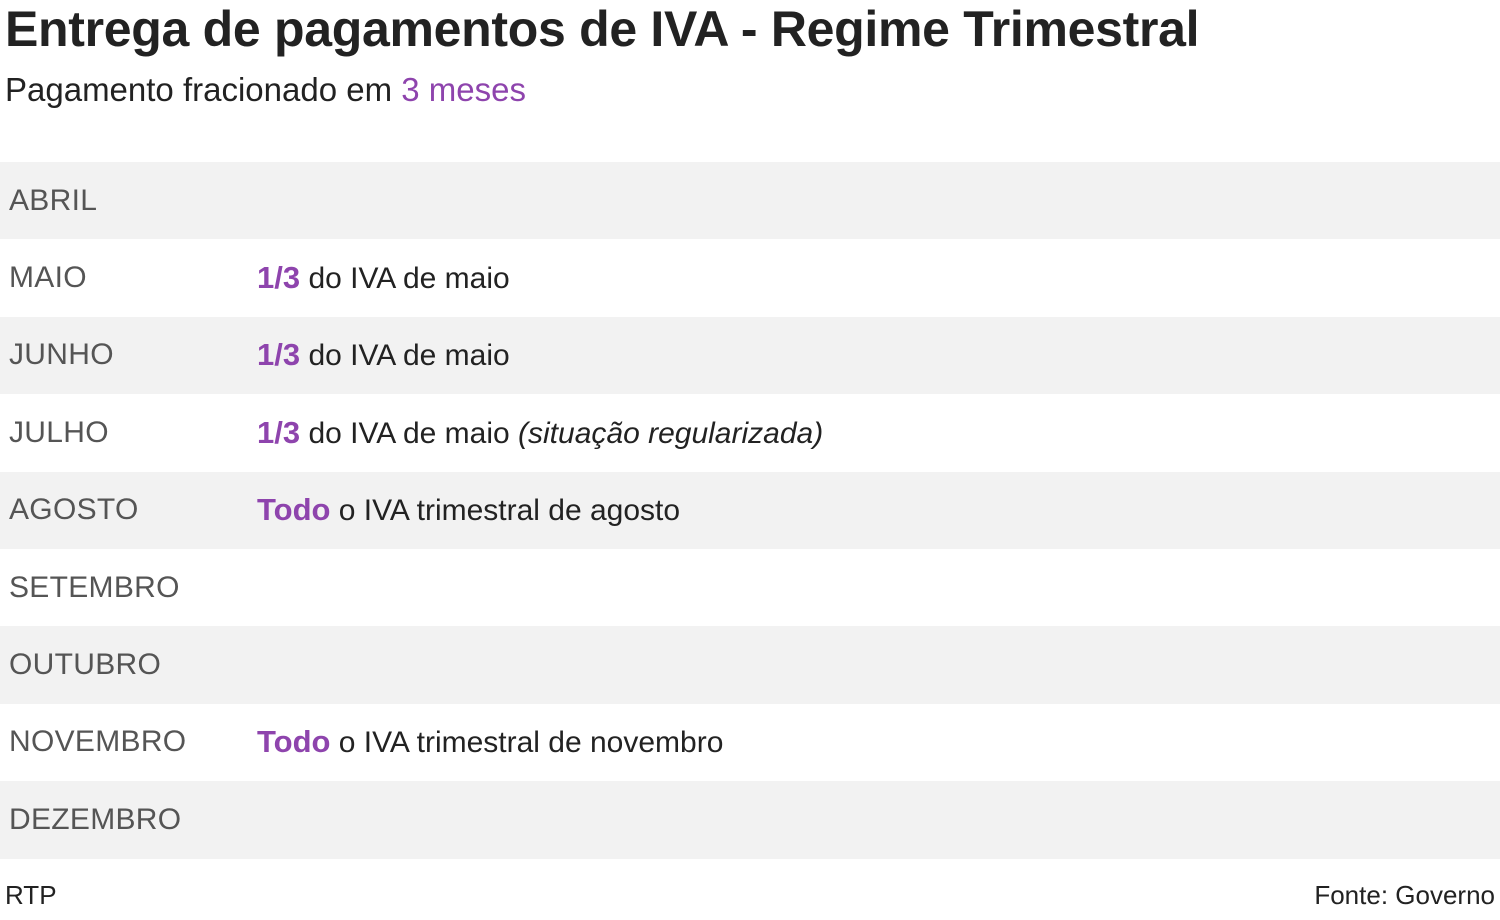 This screenshot has height=920, width=1500. I want to click on subtitle-highlight: 3 meses, so click(463, 89).